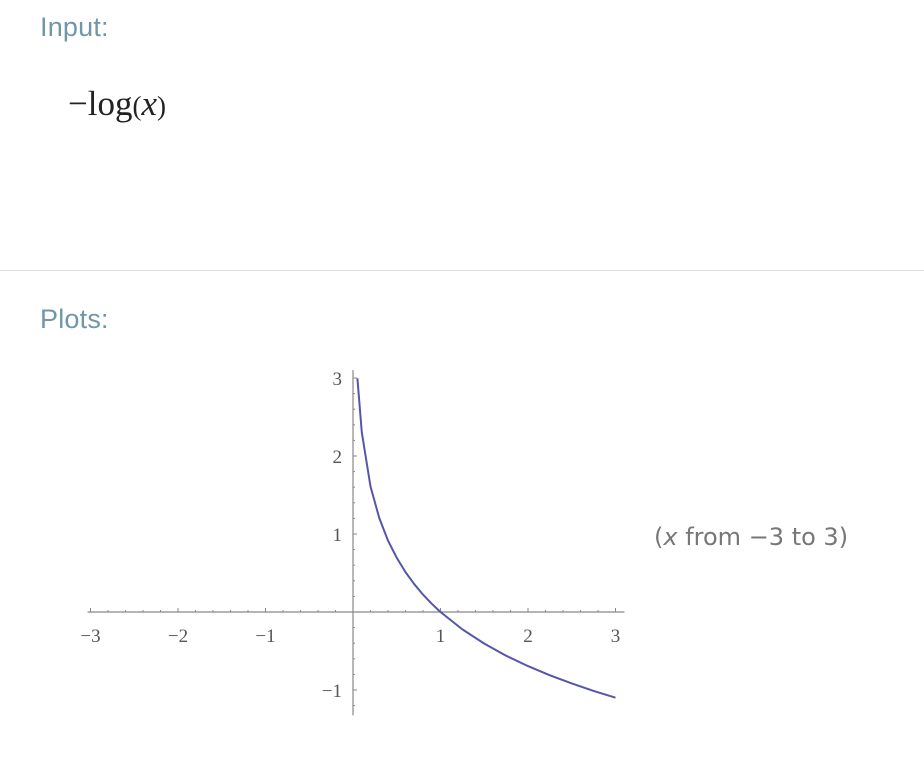  I want to click on y-tick-label: −1, so click(332, 691).